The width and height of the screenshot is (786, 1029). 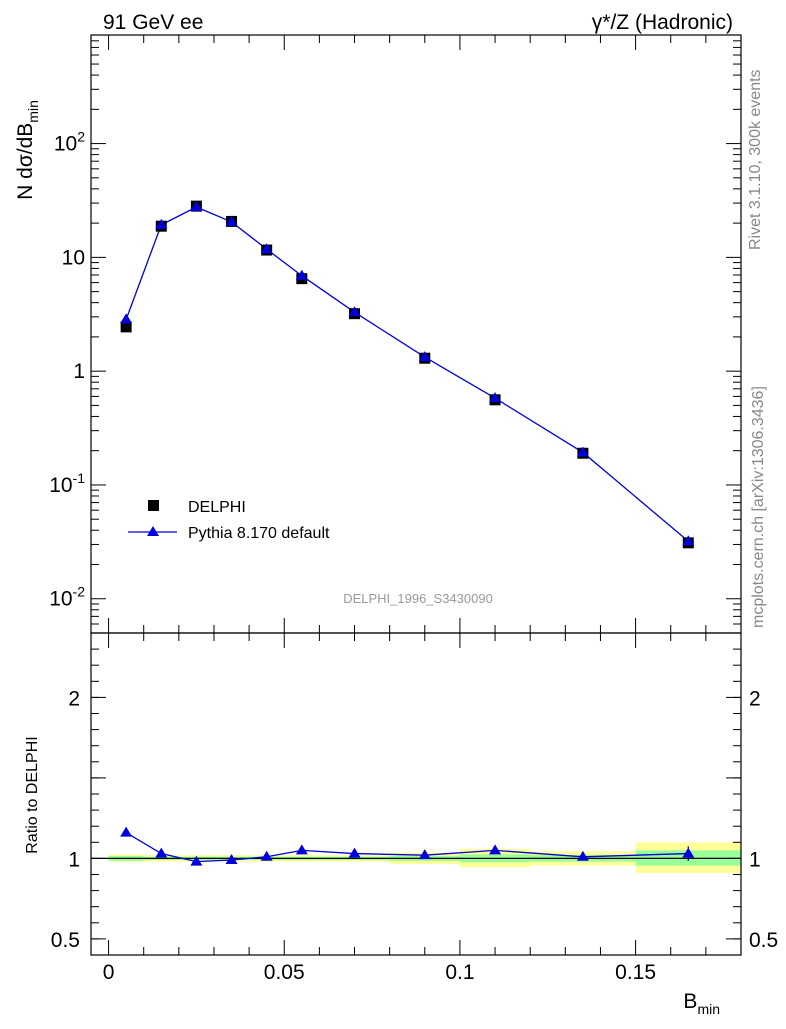 I want to click on x-tick-label: 0.05, so click(x=284, y=972).